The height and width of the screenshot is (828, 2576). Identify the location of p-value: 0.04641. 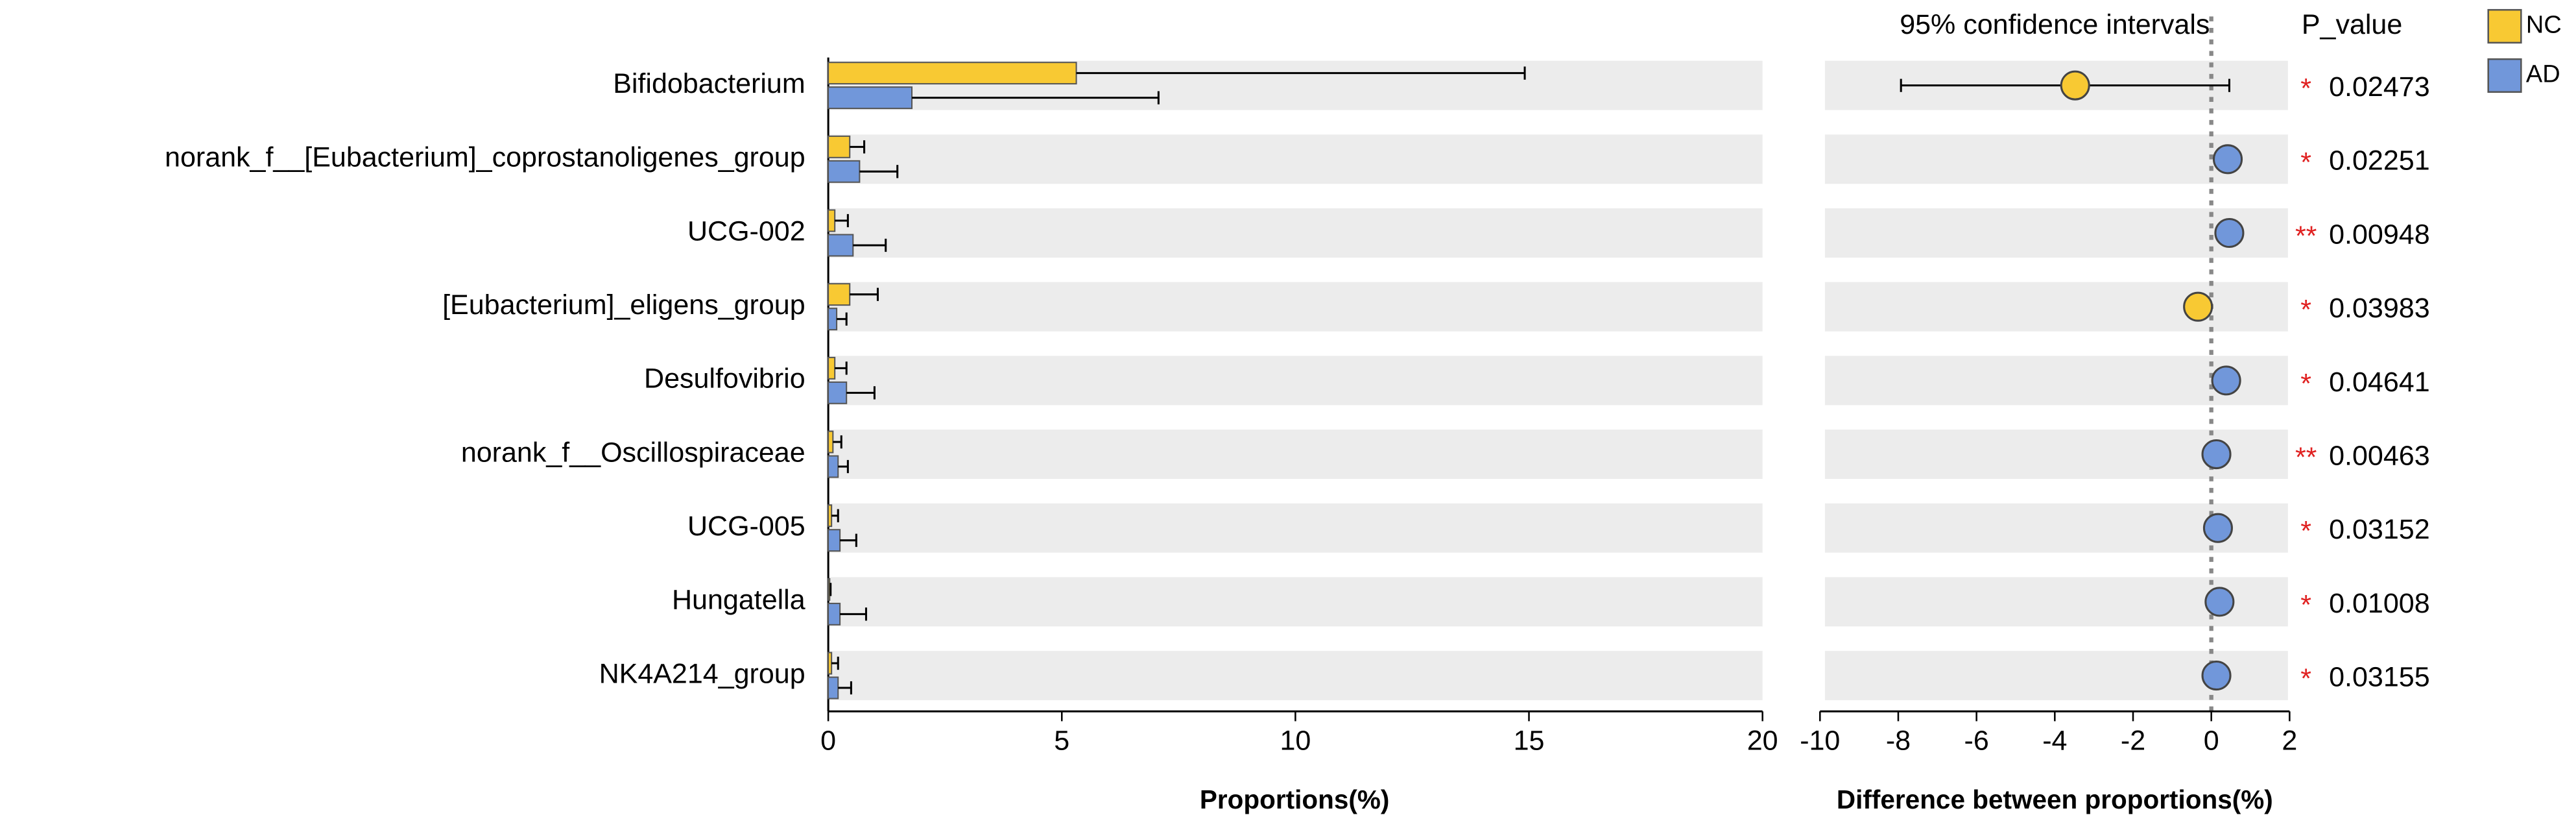
(2379, 382).